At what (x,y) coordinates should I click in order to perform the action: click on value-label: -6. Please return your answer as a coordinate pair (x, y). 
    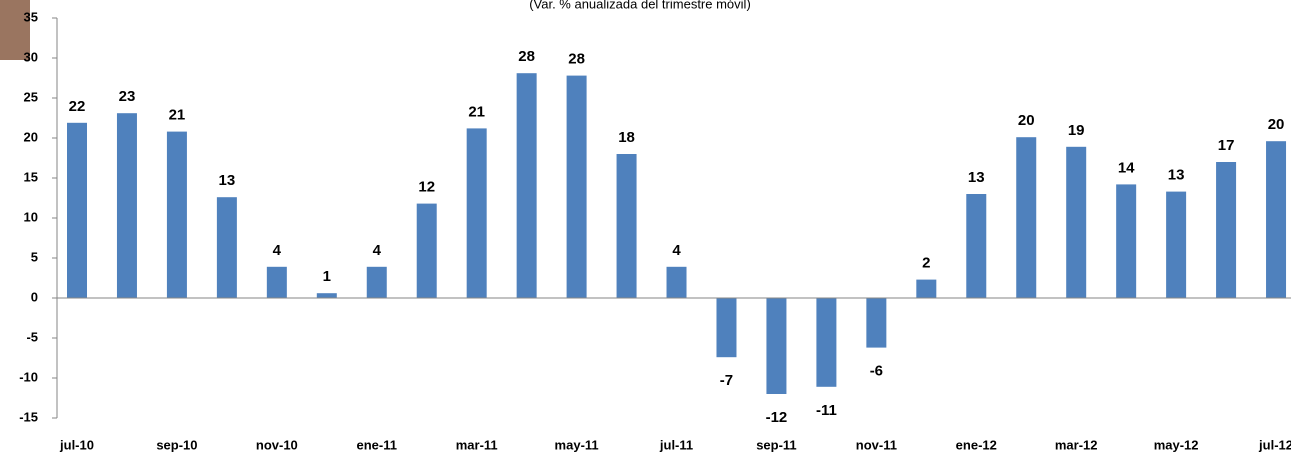
    Looking at the image, I should click on (876, 371).